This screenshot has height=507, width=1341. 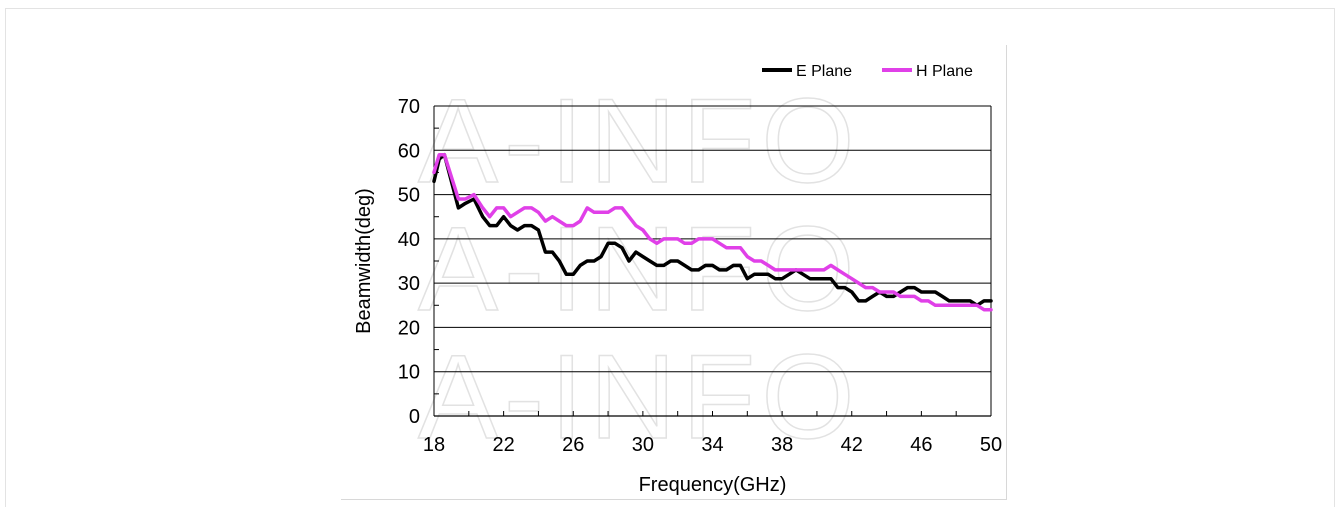 I want to click on y-tick-label: 20, so click(x=409, y=328).